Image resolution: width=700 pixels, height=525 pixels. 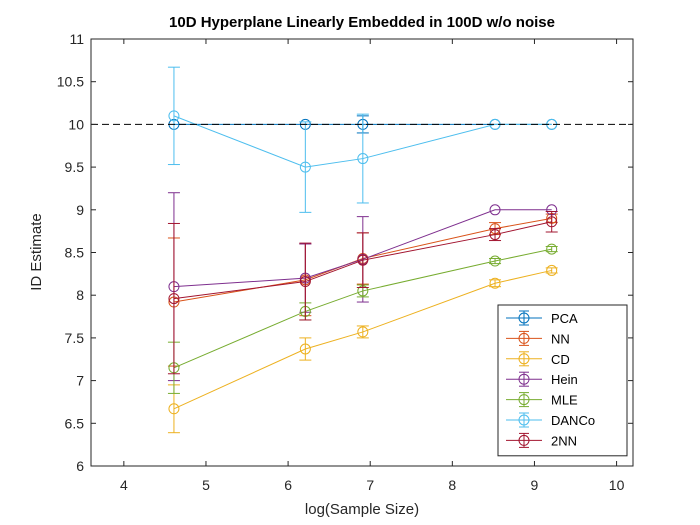 What do you see at coordinates (75, 338) in the screenshot?
I see `y-tick-label: 7.5` at bounding box center [75, 338].